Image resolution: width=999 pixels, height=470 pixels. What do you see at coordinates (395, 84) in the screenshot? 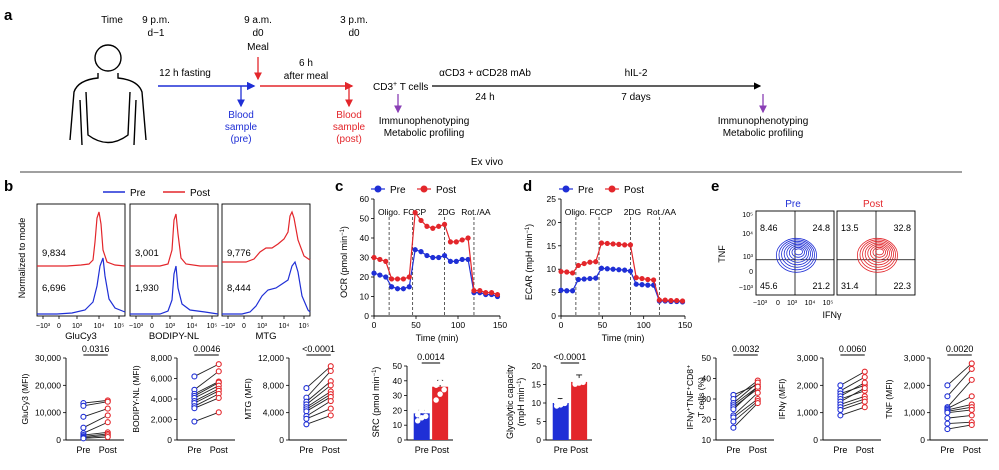
I see `cd3-sup: +` at bounding box center [395, 84].